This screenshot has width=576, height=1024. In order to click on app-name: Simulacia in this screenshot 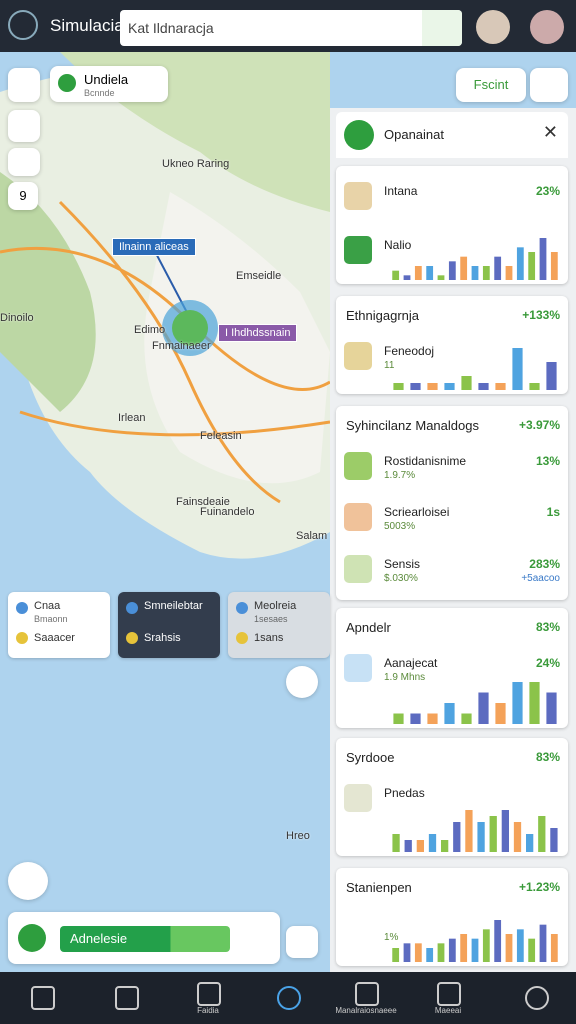, I will do `click(87, 25)`.